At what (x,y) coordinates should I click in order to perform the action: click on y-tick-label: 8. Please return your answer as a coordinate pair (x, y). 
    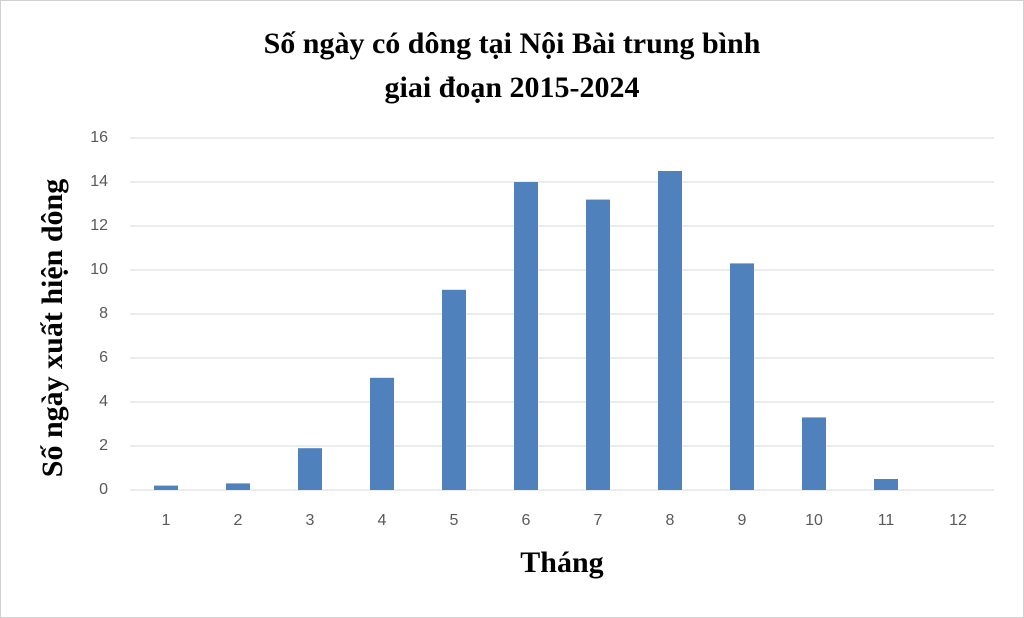
    Looking at the image, I should click on (103, 313).